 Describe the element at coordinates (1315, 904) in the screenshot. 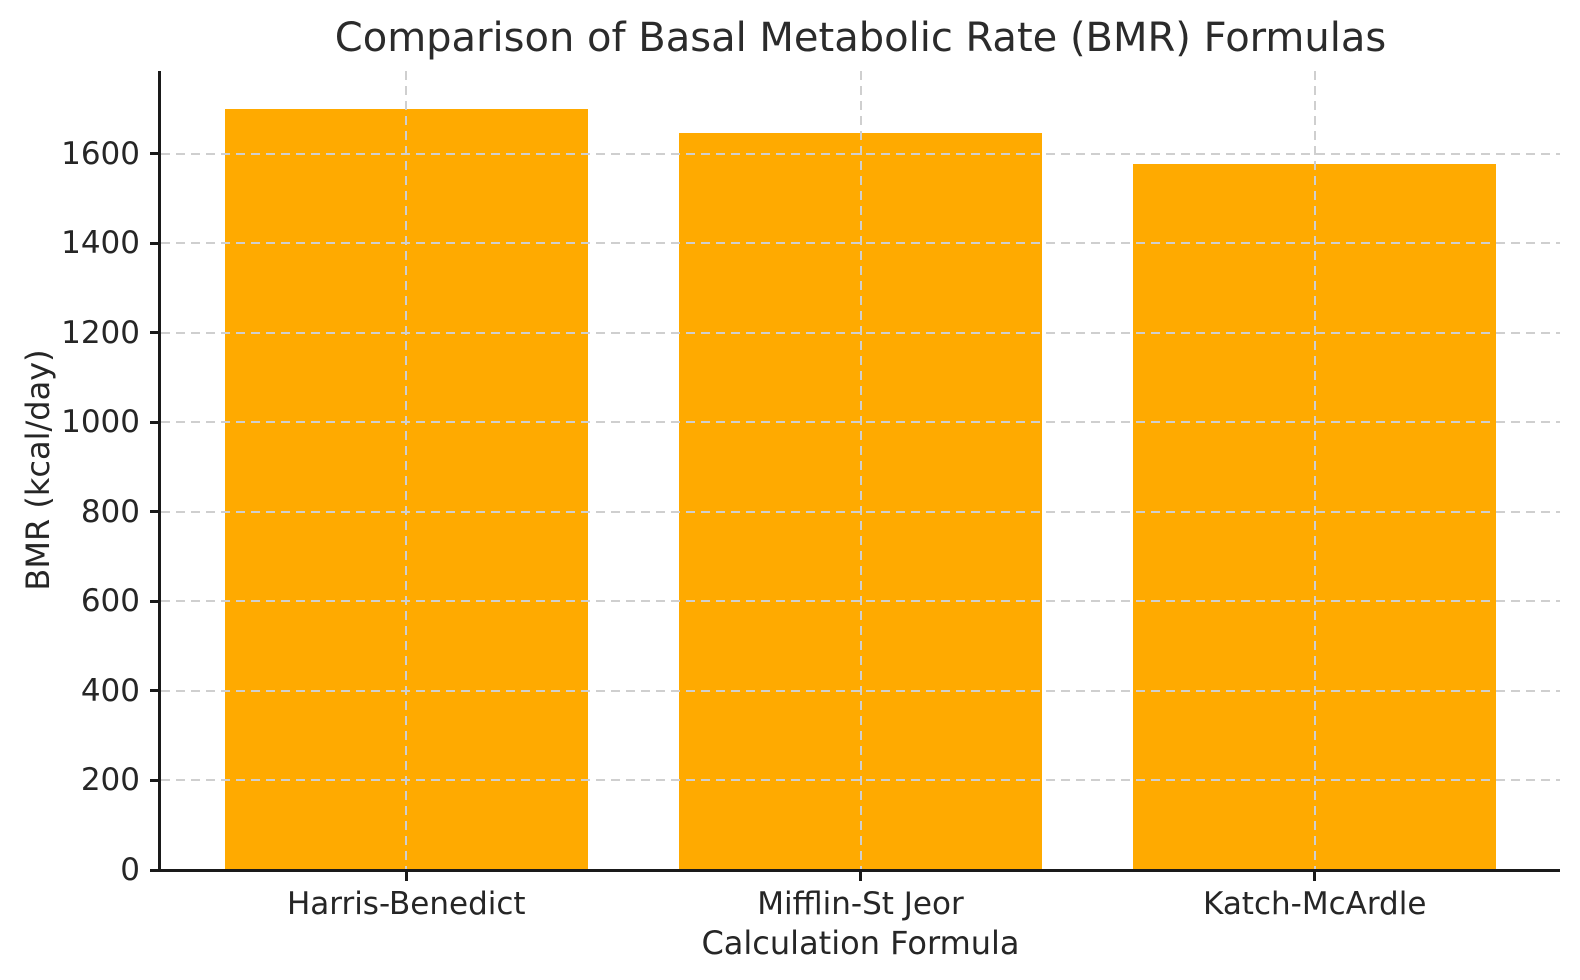

I see `x-tick-label: Katch-McArdle` at that location.